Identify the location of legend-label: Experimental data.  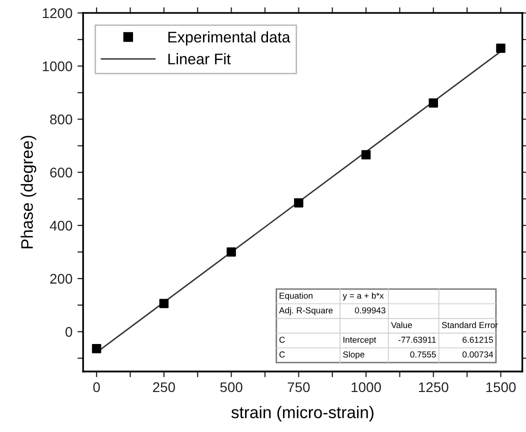
(229, 38).